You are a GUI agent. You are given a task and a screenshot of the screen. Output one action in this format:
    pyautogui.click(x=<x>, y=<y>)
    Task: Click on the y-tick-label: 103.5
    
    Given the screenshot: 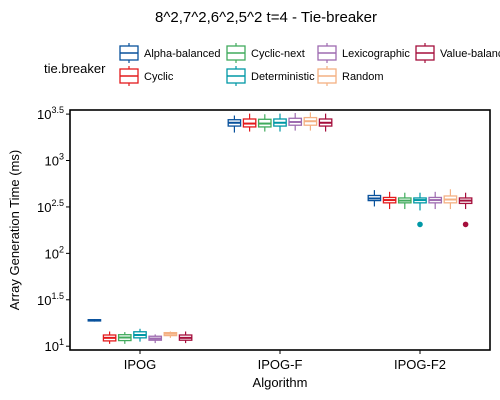 What is the action you would take?
    pyautogui.click(x=50, y=113)
    